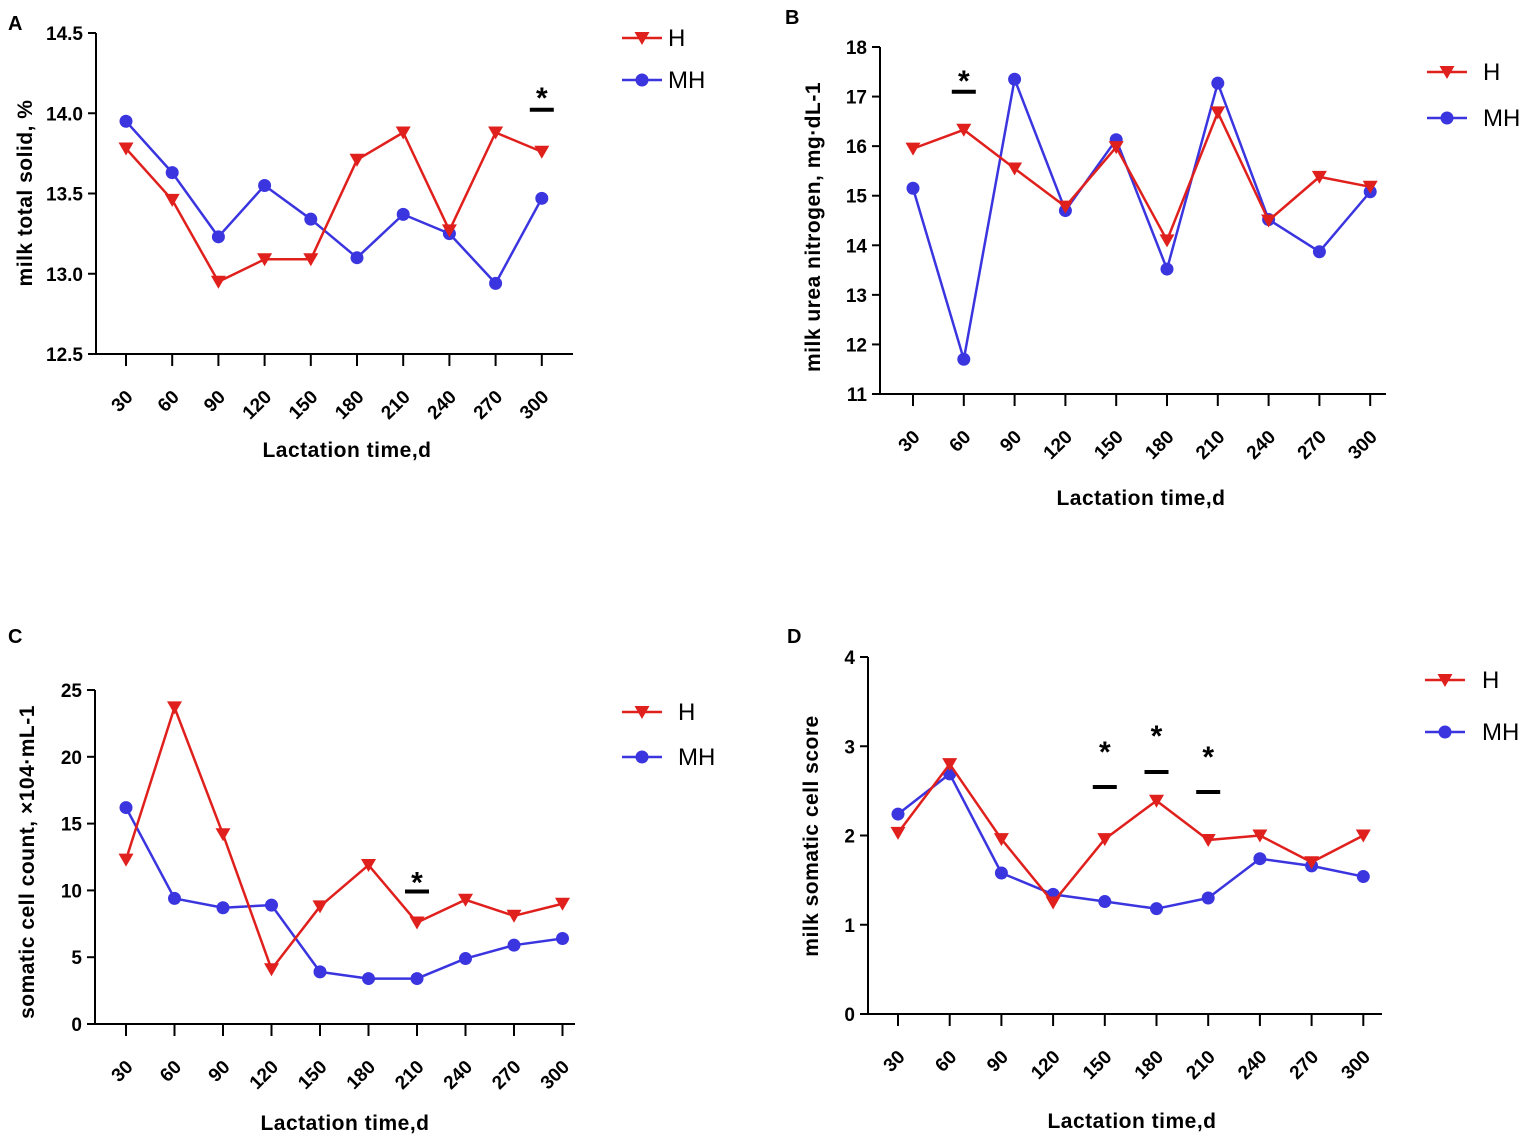  I want to click on legend-d: H MH, so click(1472, 706).